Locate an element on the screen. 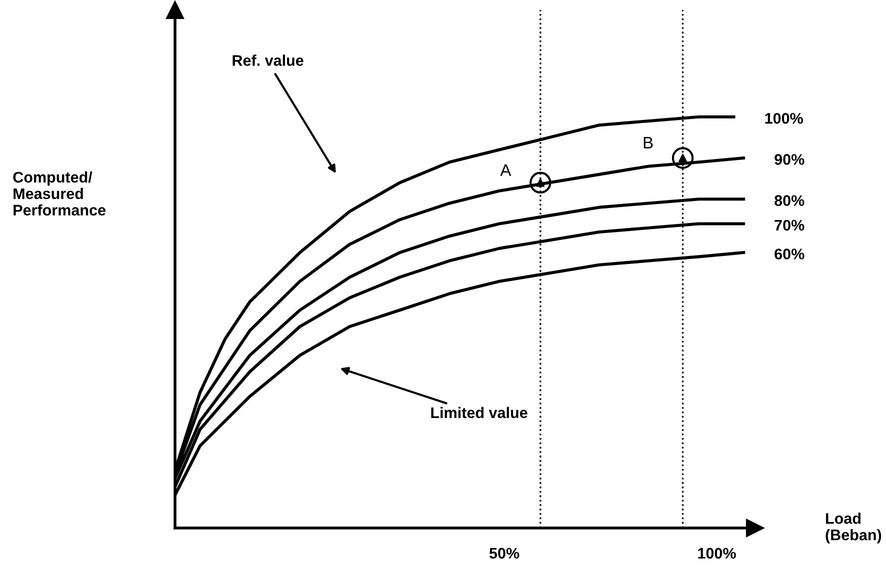  y-axis-title: Computed/ Measured Performance is located at coordinates (59, 193).